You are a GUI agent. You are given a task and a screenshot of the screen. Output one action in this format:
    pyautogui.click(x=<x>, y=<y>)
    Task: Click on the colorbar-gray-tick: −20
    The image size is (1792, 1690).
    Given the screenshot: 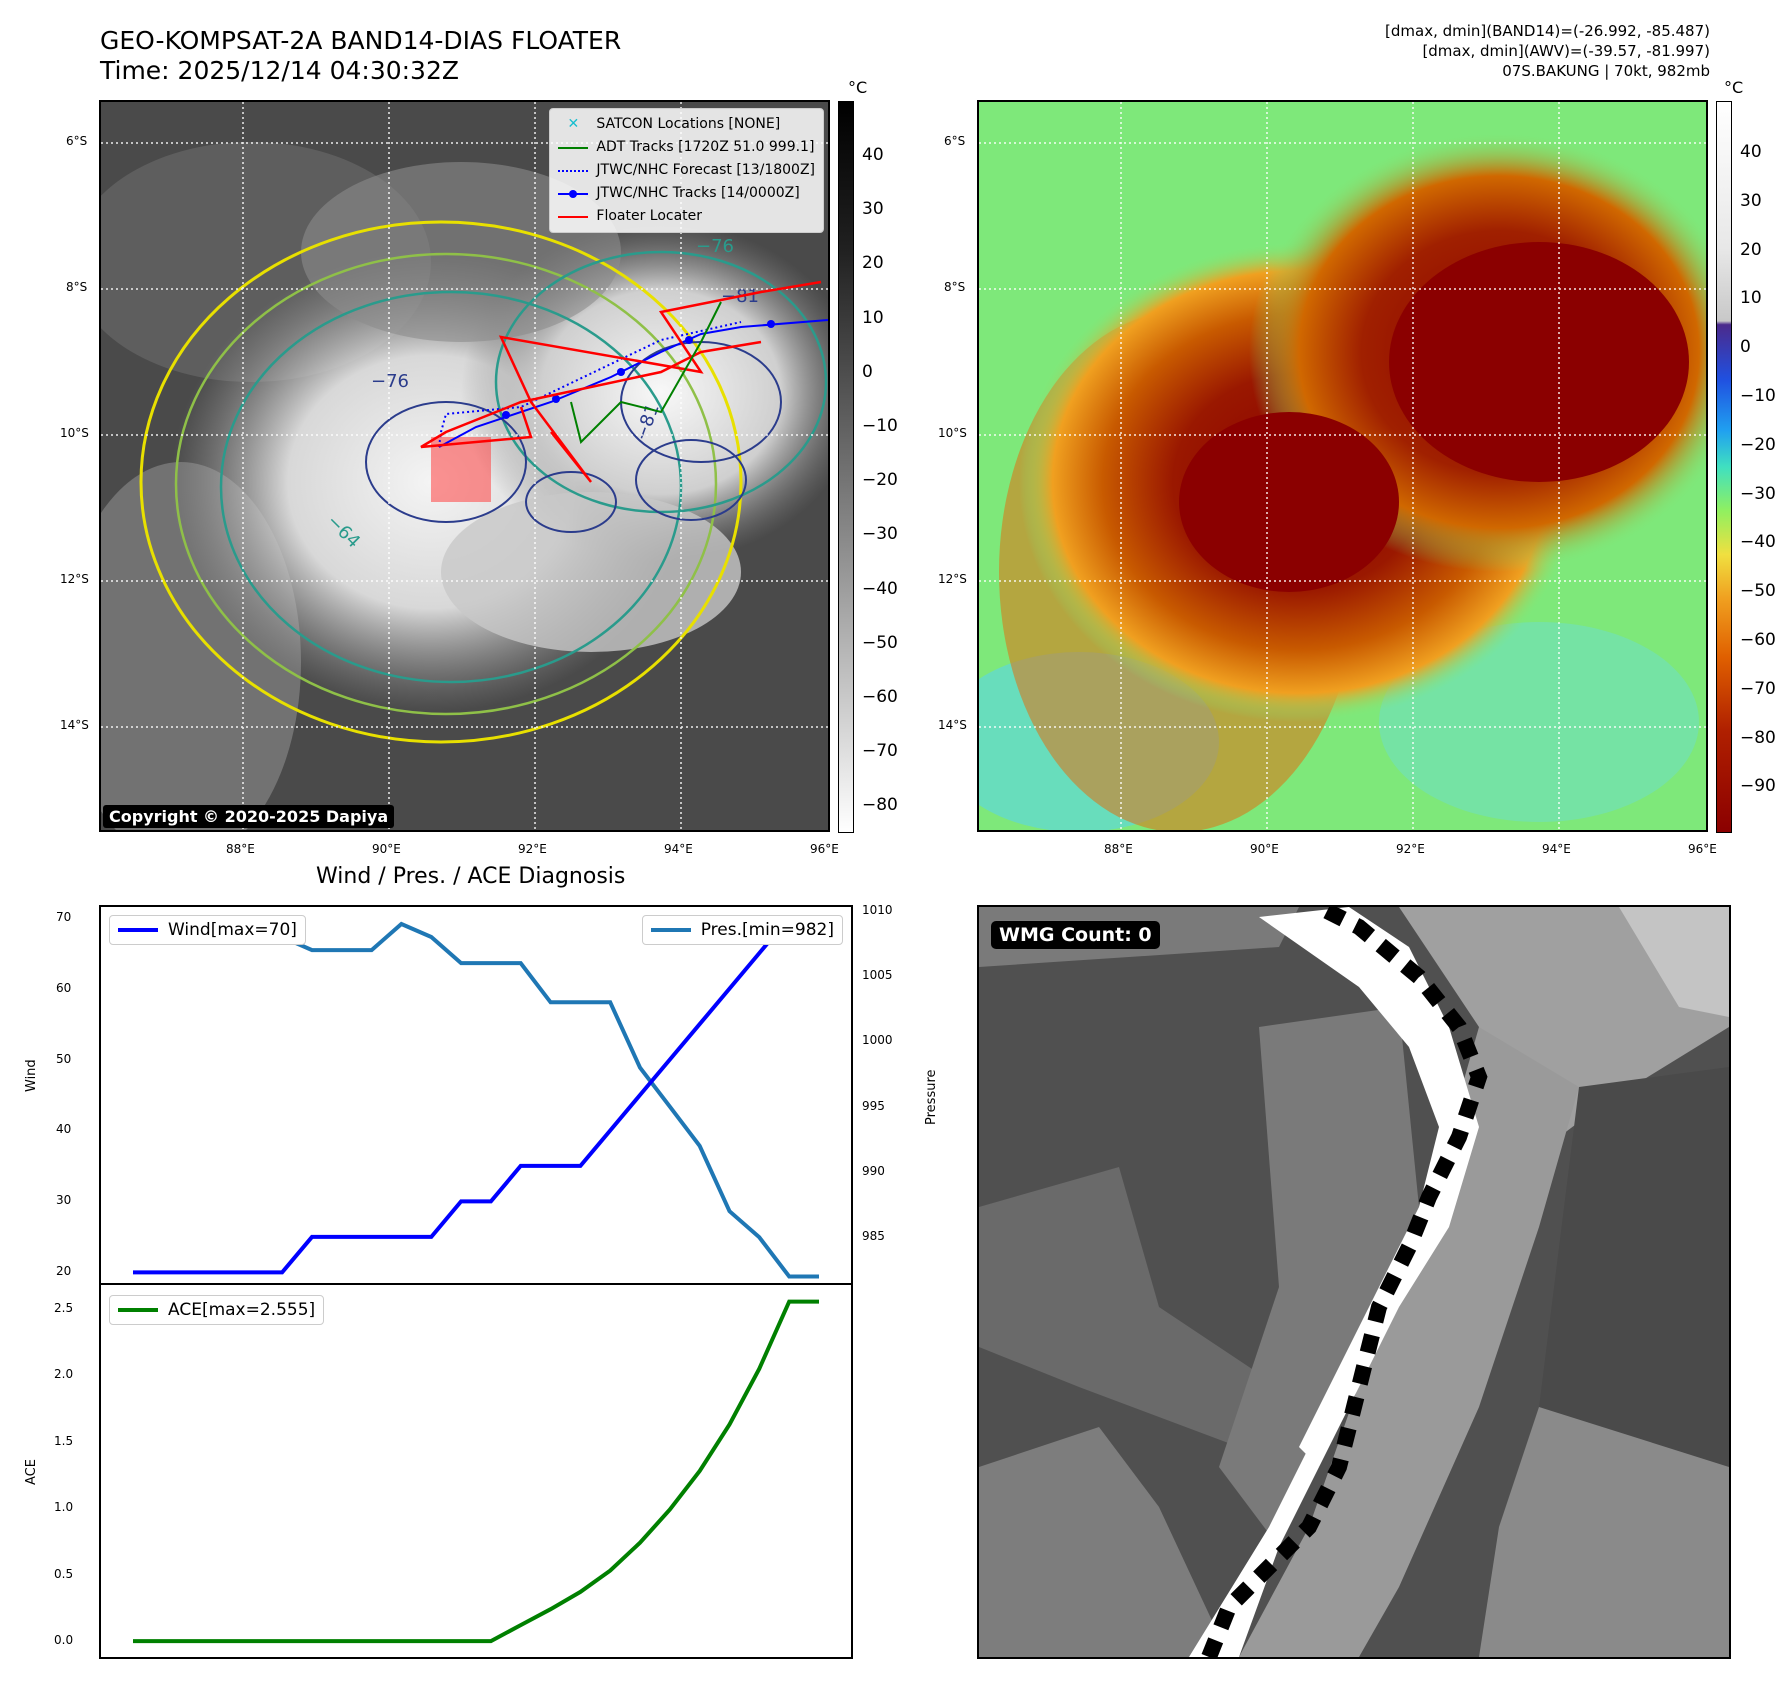 What is the action you would take?
    pyautogui.click(x=880, y=480)
    